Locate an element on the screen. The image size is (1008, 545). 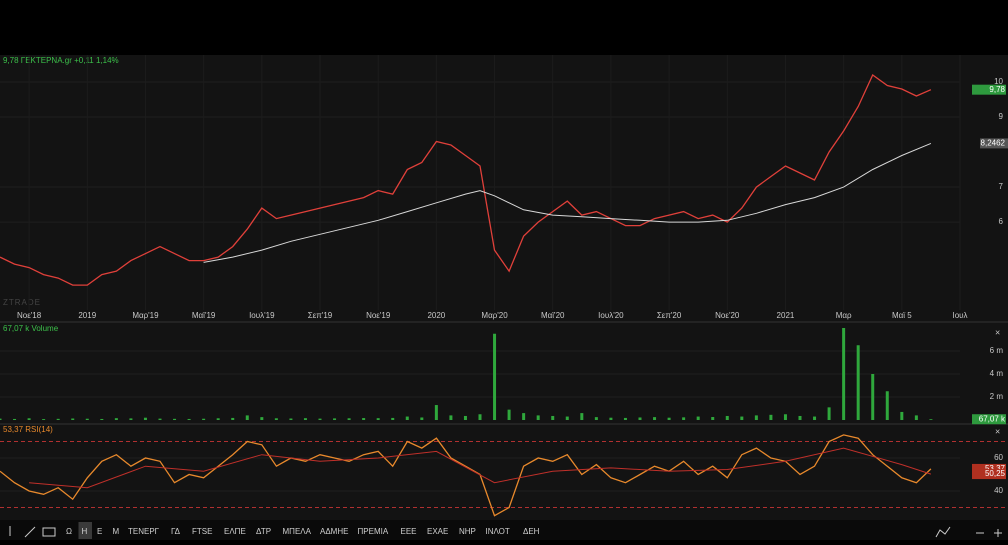
x-tick-label: Νοε'19 is located at coordinates (378, 315).